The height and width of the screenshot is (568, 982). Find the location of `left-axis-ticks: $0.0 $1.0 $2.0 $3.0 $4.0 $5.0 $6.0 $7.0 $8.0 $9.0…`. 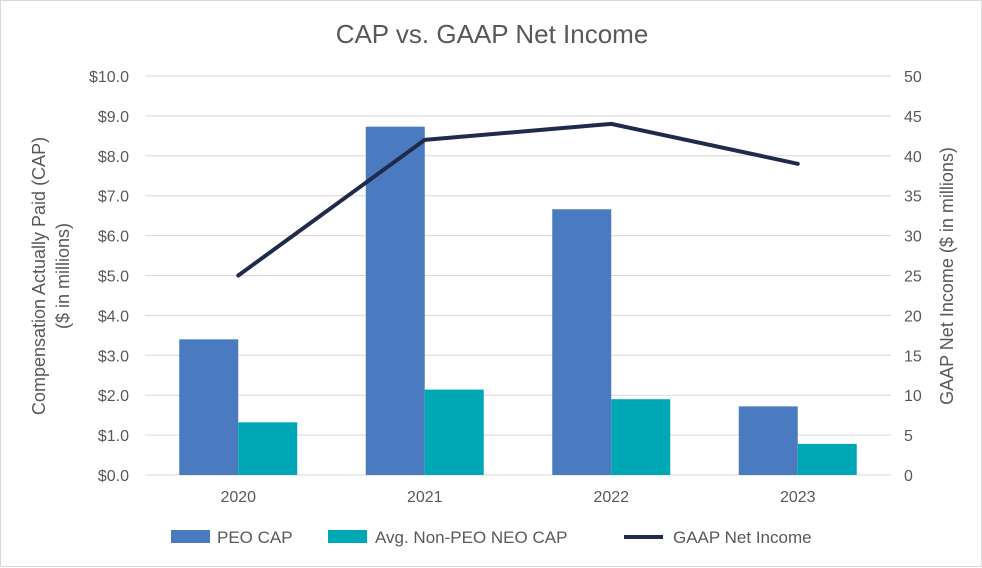

left-axis-ticks: $0.0 $1.0 $2.0 $3.0 $4.0 $5.0 $6.0 $7.0 $8.0 $9.0… is located at coordinates (109, 277).